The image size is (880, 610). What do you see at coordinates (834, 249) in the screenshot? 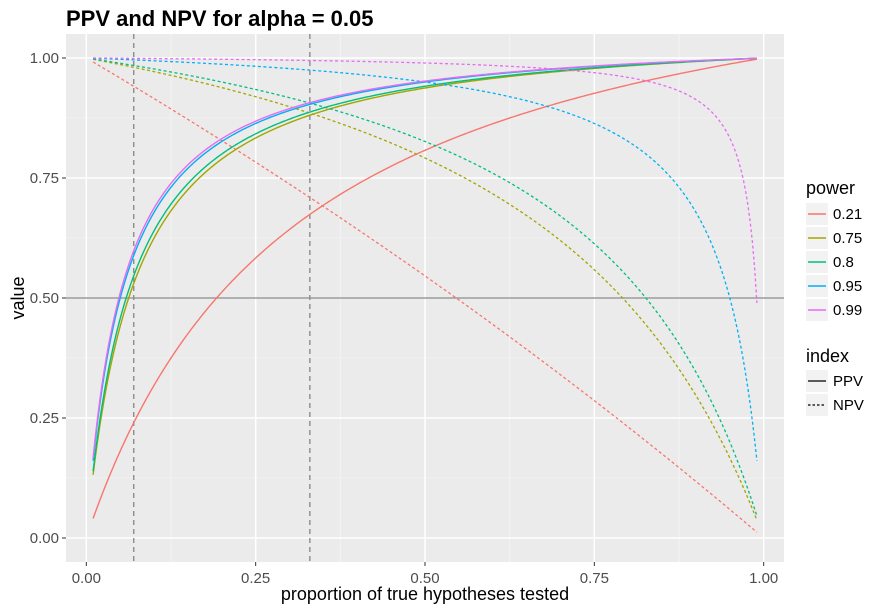
I see `legend-power: power 0.21 0.75 0.8 0.95 0.99` at bounding box center [834, 249].